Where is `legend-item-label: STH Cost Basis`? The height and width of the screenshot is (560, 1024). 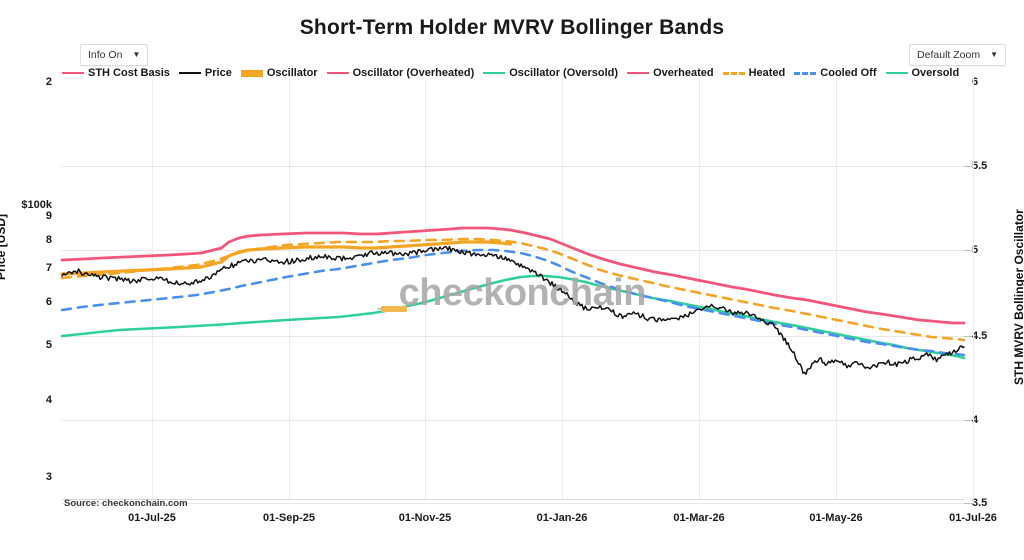
legend-item-label: STH Cost Basis is located at coordinates (129, 73).